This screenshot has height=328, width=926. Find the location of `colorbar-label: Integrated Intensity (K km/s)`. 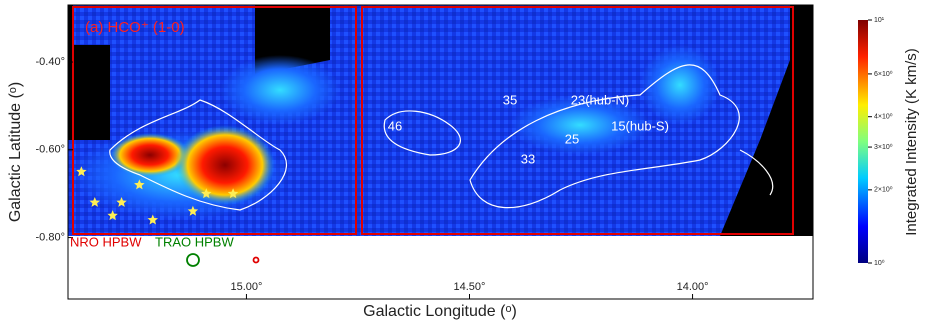

colorbar-label: Integrated Intensity (K km/s) is located at coordinates (911, 142).